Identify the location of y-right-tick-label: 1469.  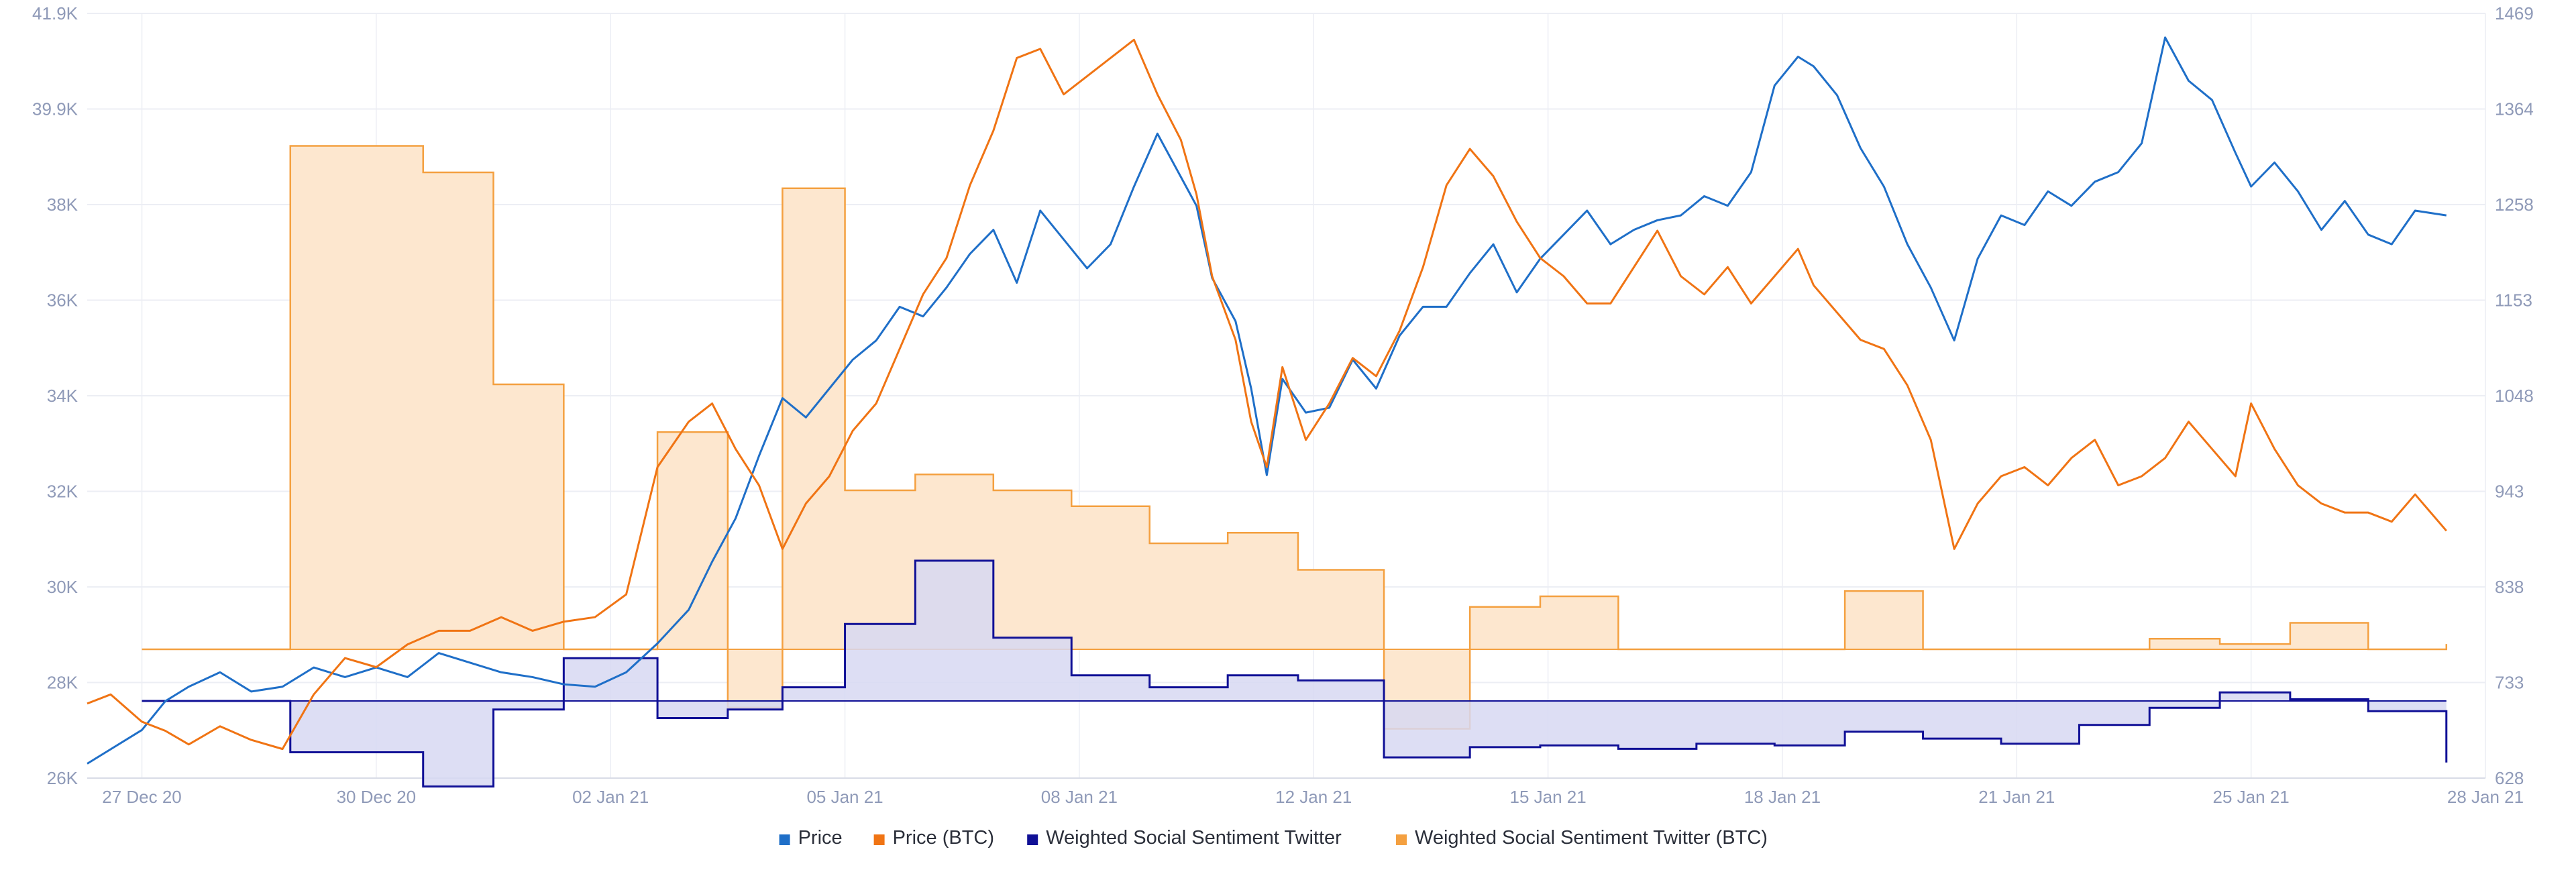
(2514, 13).